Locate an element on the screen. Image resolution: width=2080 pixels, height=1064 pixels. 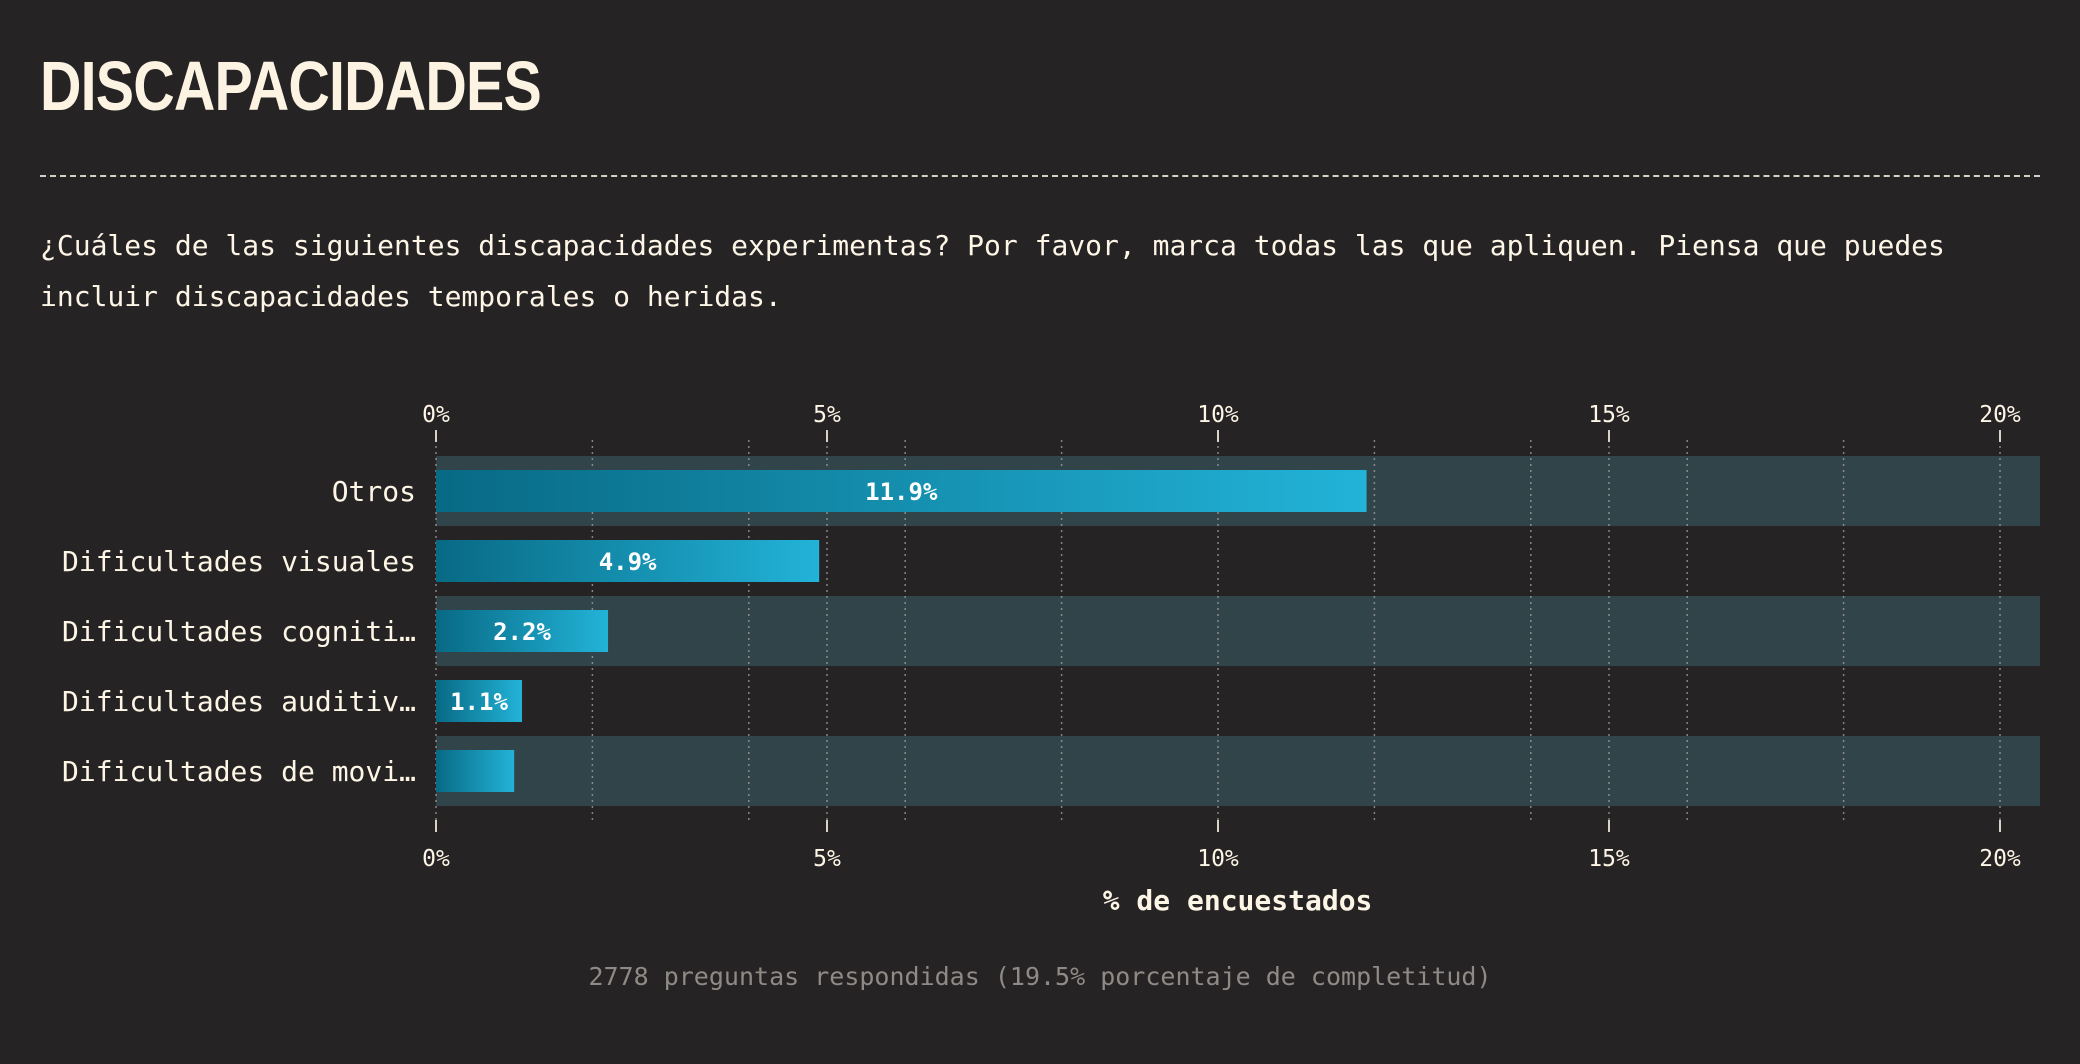
data-label: 1.1% is located at coordinates (479, 702).